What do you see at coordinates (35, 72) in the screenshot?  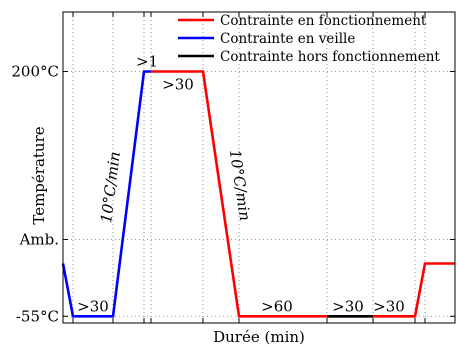 I see `y-tick-label: 200°C` at bounding box center [35, 72].